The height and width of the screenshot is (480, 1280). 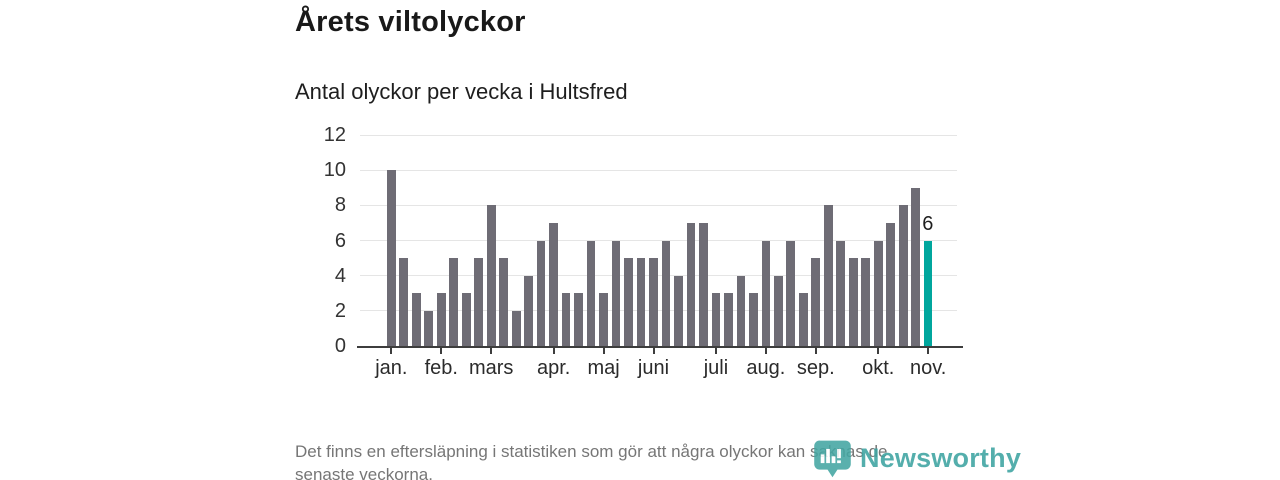 What do you see at coordinates (340, 346) in the screenshot?
I see `y-tick-label: 0` at bounding box center [340, 346].